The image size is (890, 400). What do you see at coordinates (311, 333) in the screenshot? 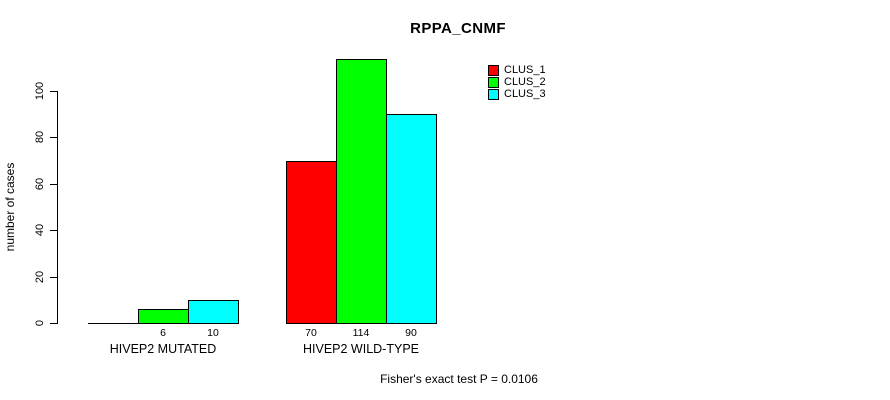
I see `bar-value-label: 70` at bounding box center [311, 333].